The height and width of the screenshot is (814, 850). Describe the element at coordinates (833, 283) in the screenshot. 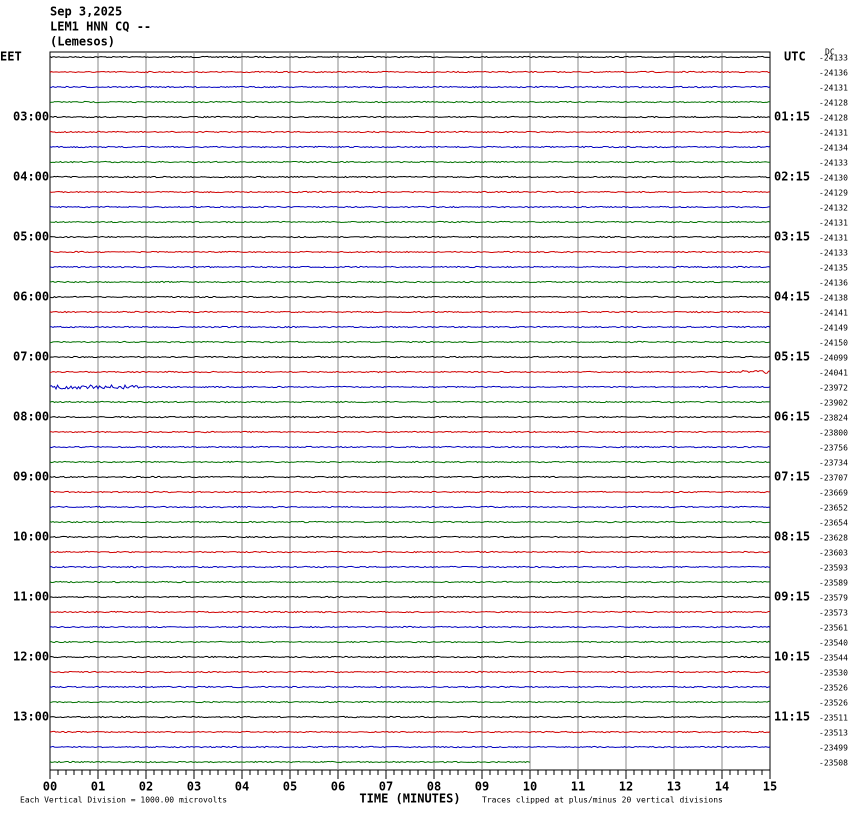

I see `dc-value: -24136` at that location.